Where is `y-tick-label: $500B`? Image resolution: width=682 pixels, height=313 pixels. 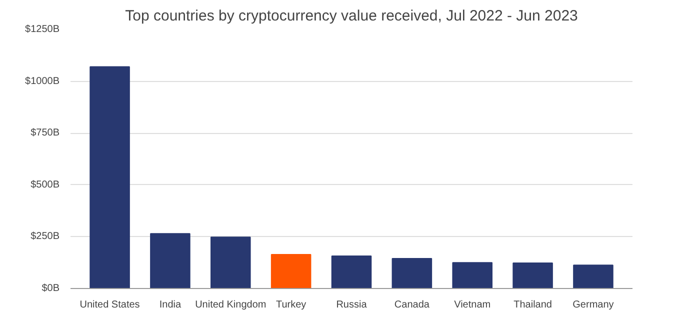
y-tick-label: $500B is located at coordinates (45, 184).